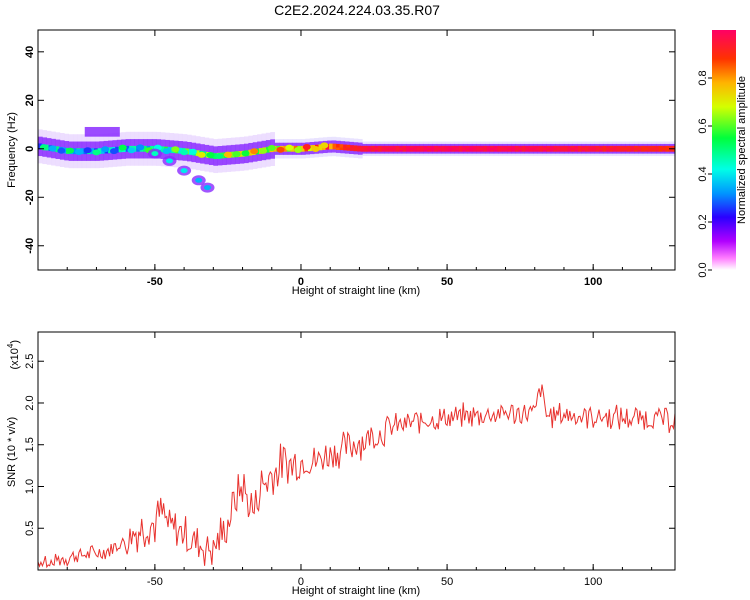 The width and height of the screenshot is (750, 600). What do you see at coordinates (593, 282) in the screenshot?
I see `x-tick-label: 100` at bounding box center [593, 282].